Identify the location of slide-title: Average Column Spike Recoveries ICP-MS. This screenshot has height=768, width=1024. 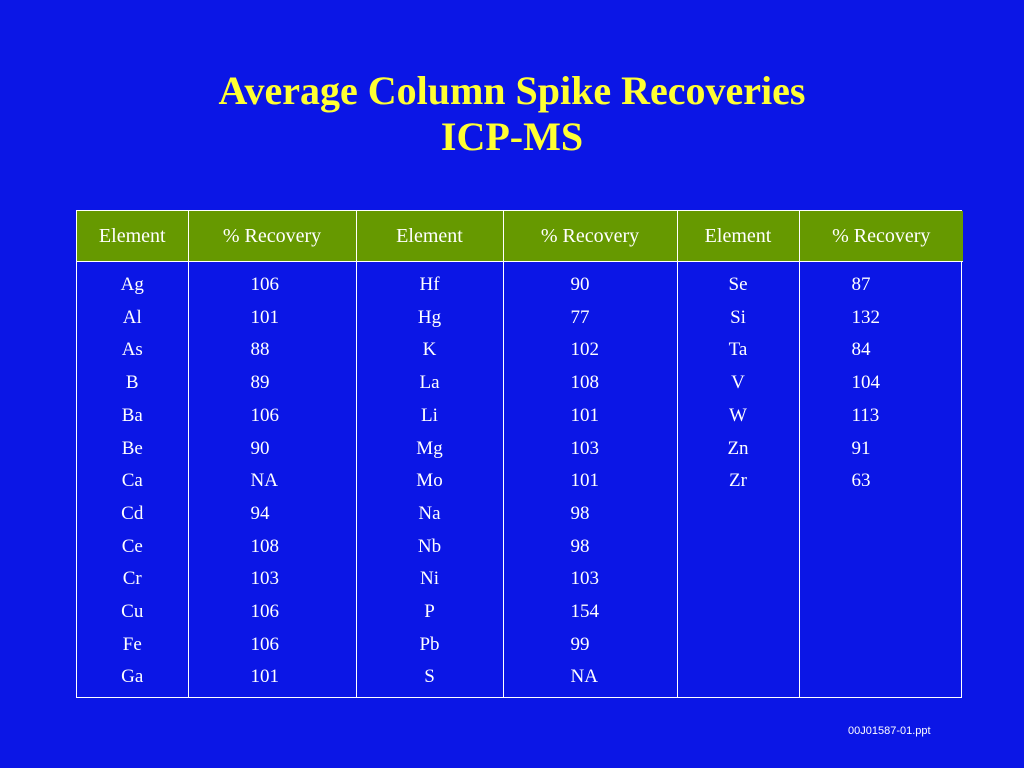
(512, 114).